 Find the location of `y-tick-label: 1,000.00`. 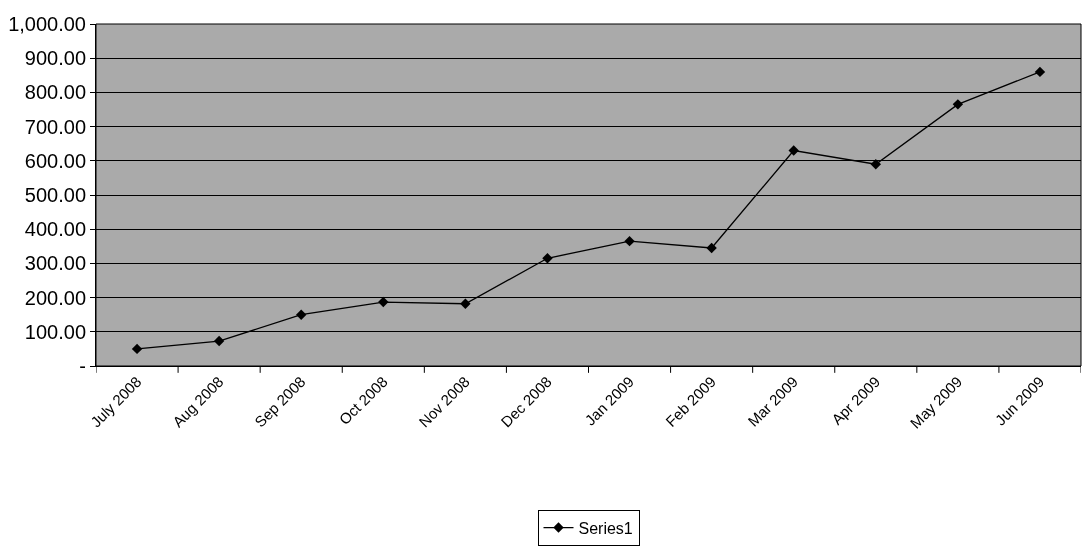

y-tick-label: 1,000.00 is located at coordinates (47, 24).